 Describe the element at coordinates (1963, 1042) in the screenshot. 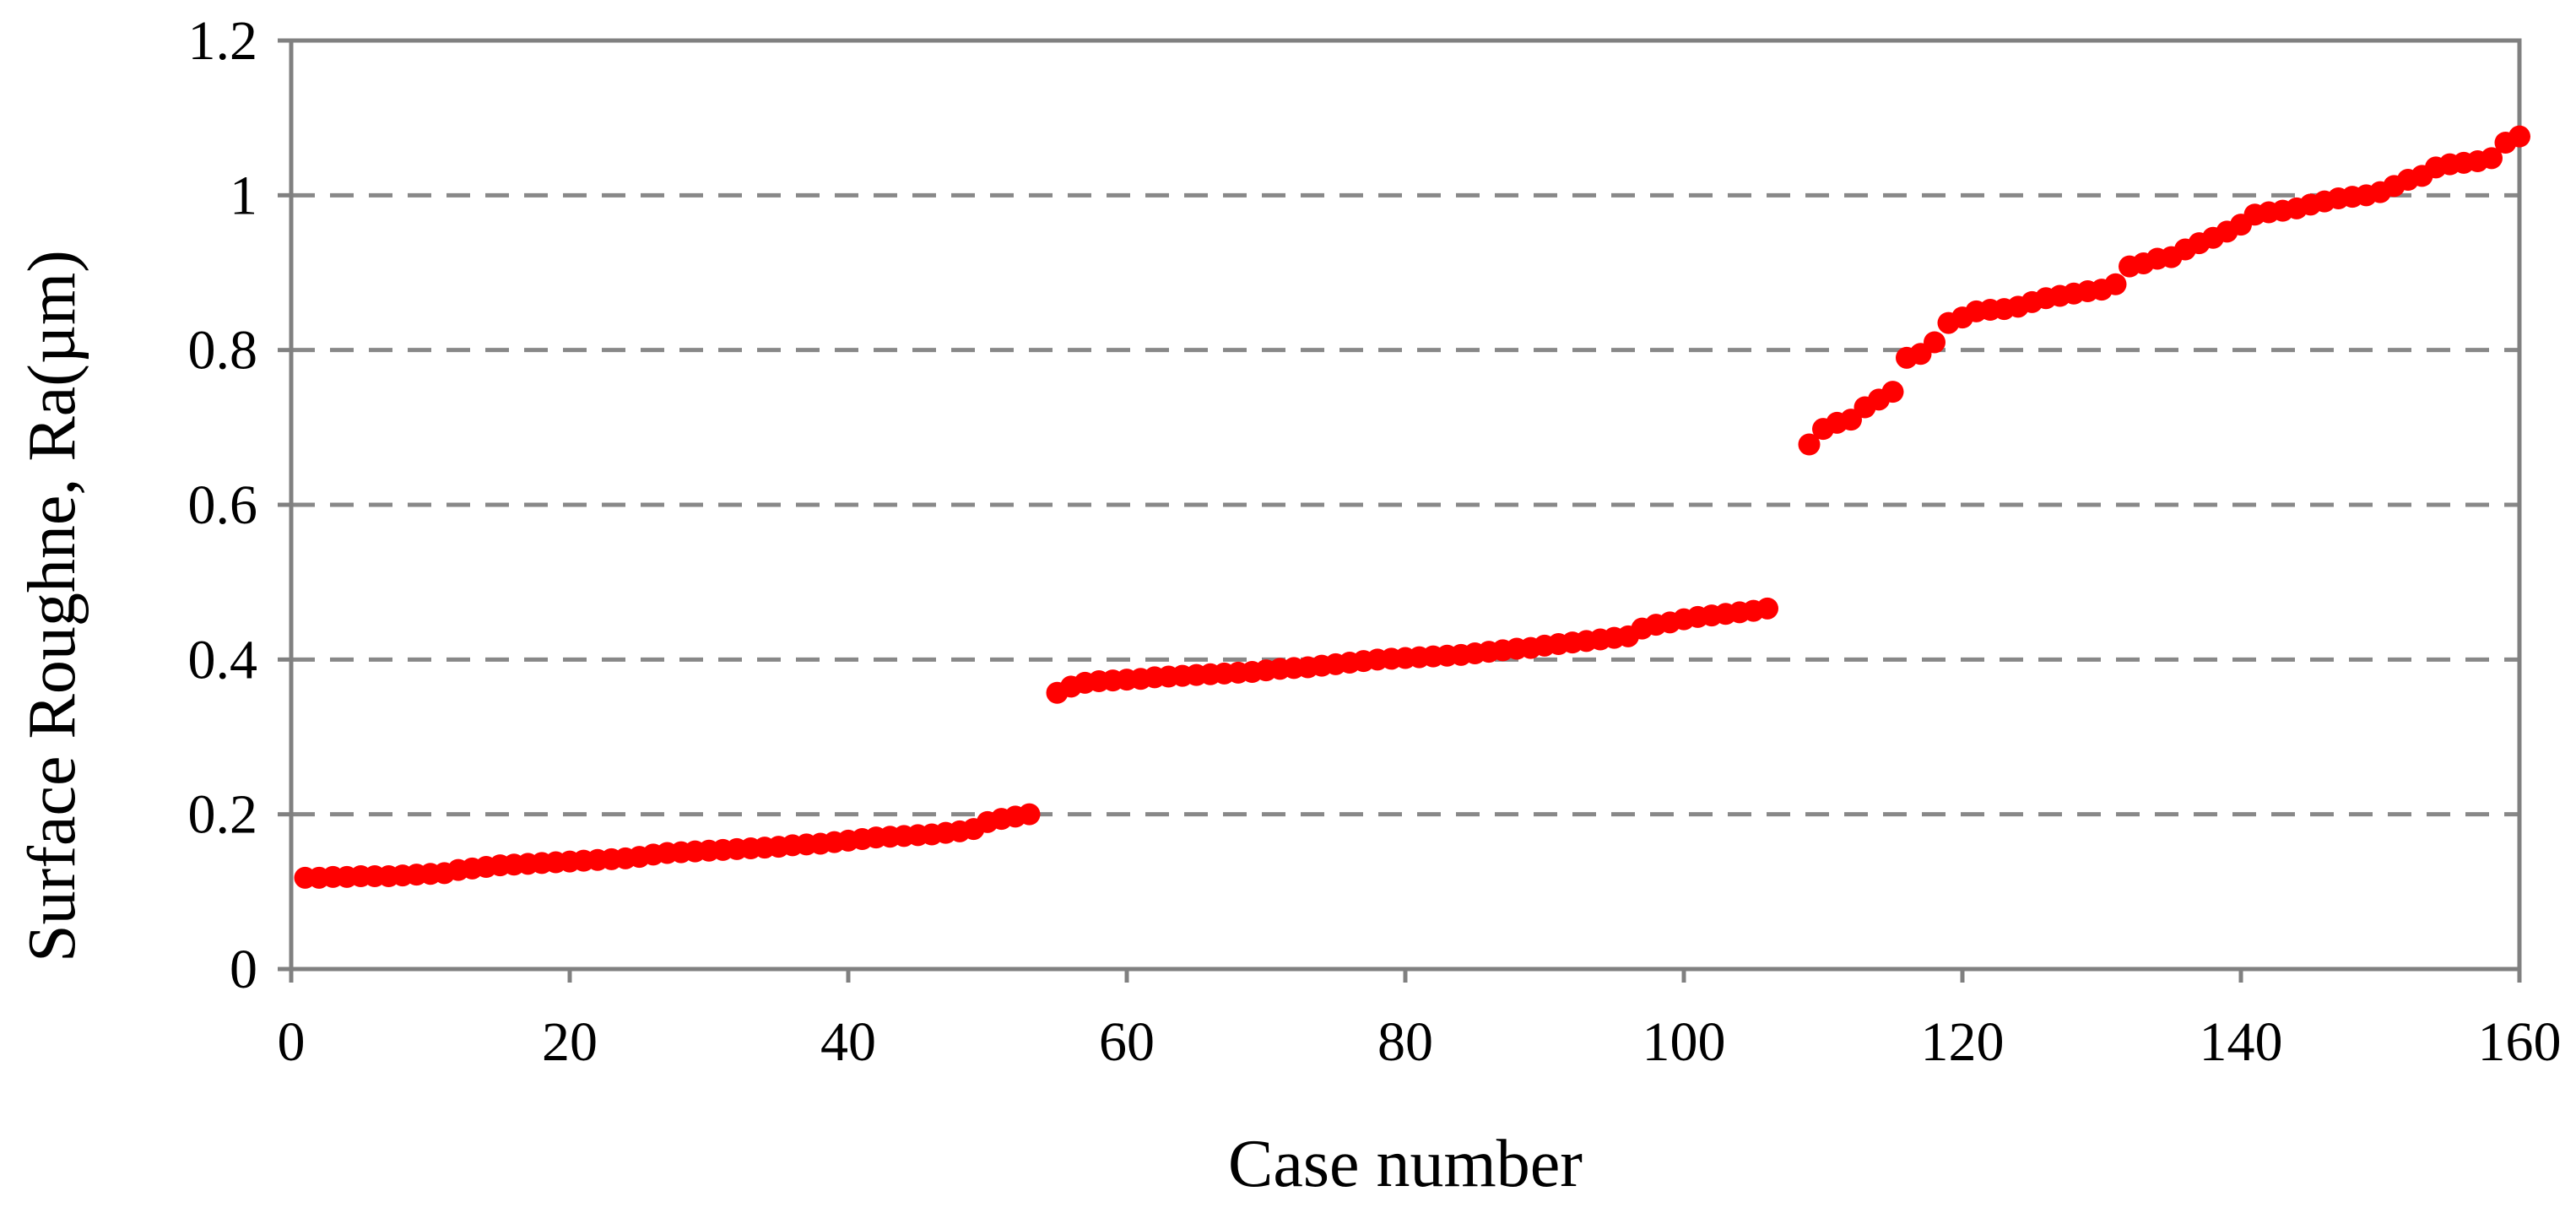

I see `x-tick-label: 120` at that location.